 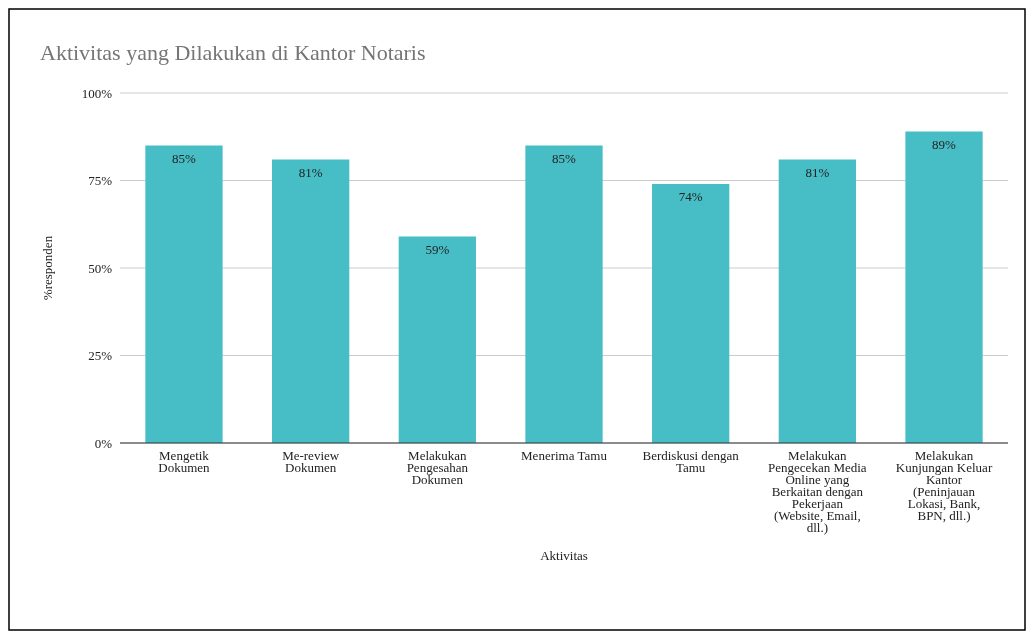 What do you see at coordinates (103, 443) in the screenshot?
I see `y-tick-label: 0%` at bounding box center [103, 443].